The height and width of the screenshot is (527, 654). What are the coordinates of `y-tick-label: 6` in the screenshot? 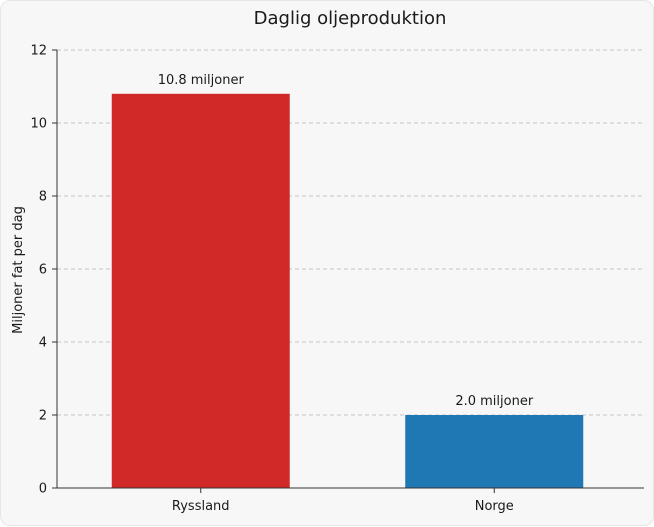 It's located at (43, 270).